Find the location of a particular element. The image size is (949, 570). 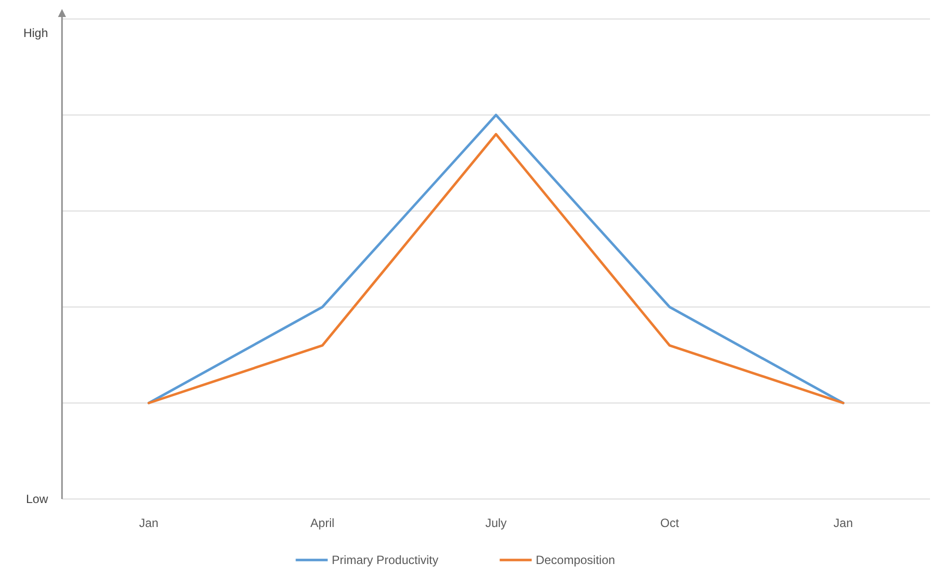

x-tick-label: April is located at coordinates (322, 523).